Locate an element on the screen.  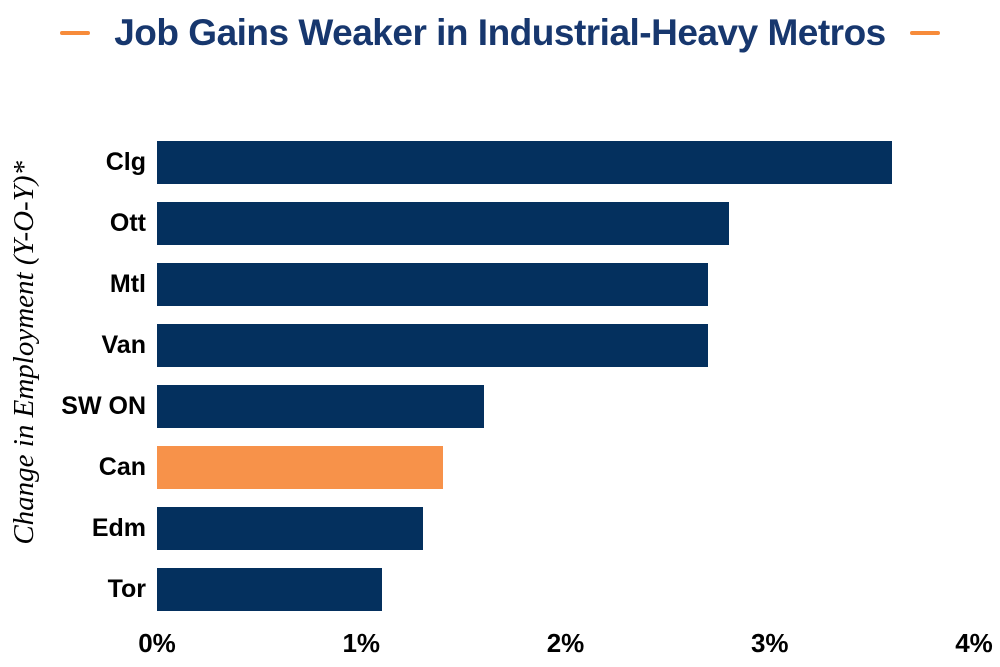
bar-tor is located at coordinates (269, 589).